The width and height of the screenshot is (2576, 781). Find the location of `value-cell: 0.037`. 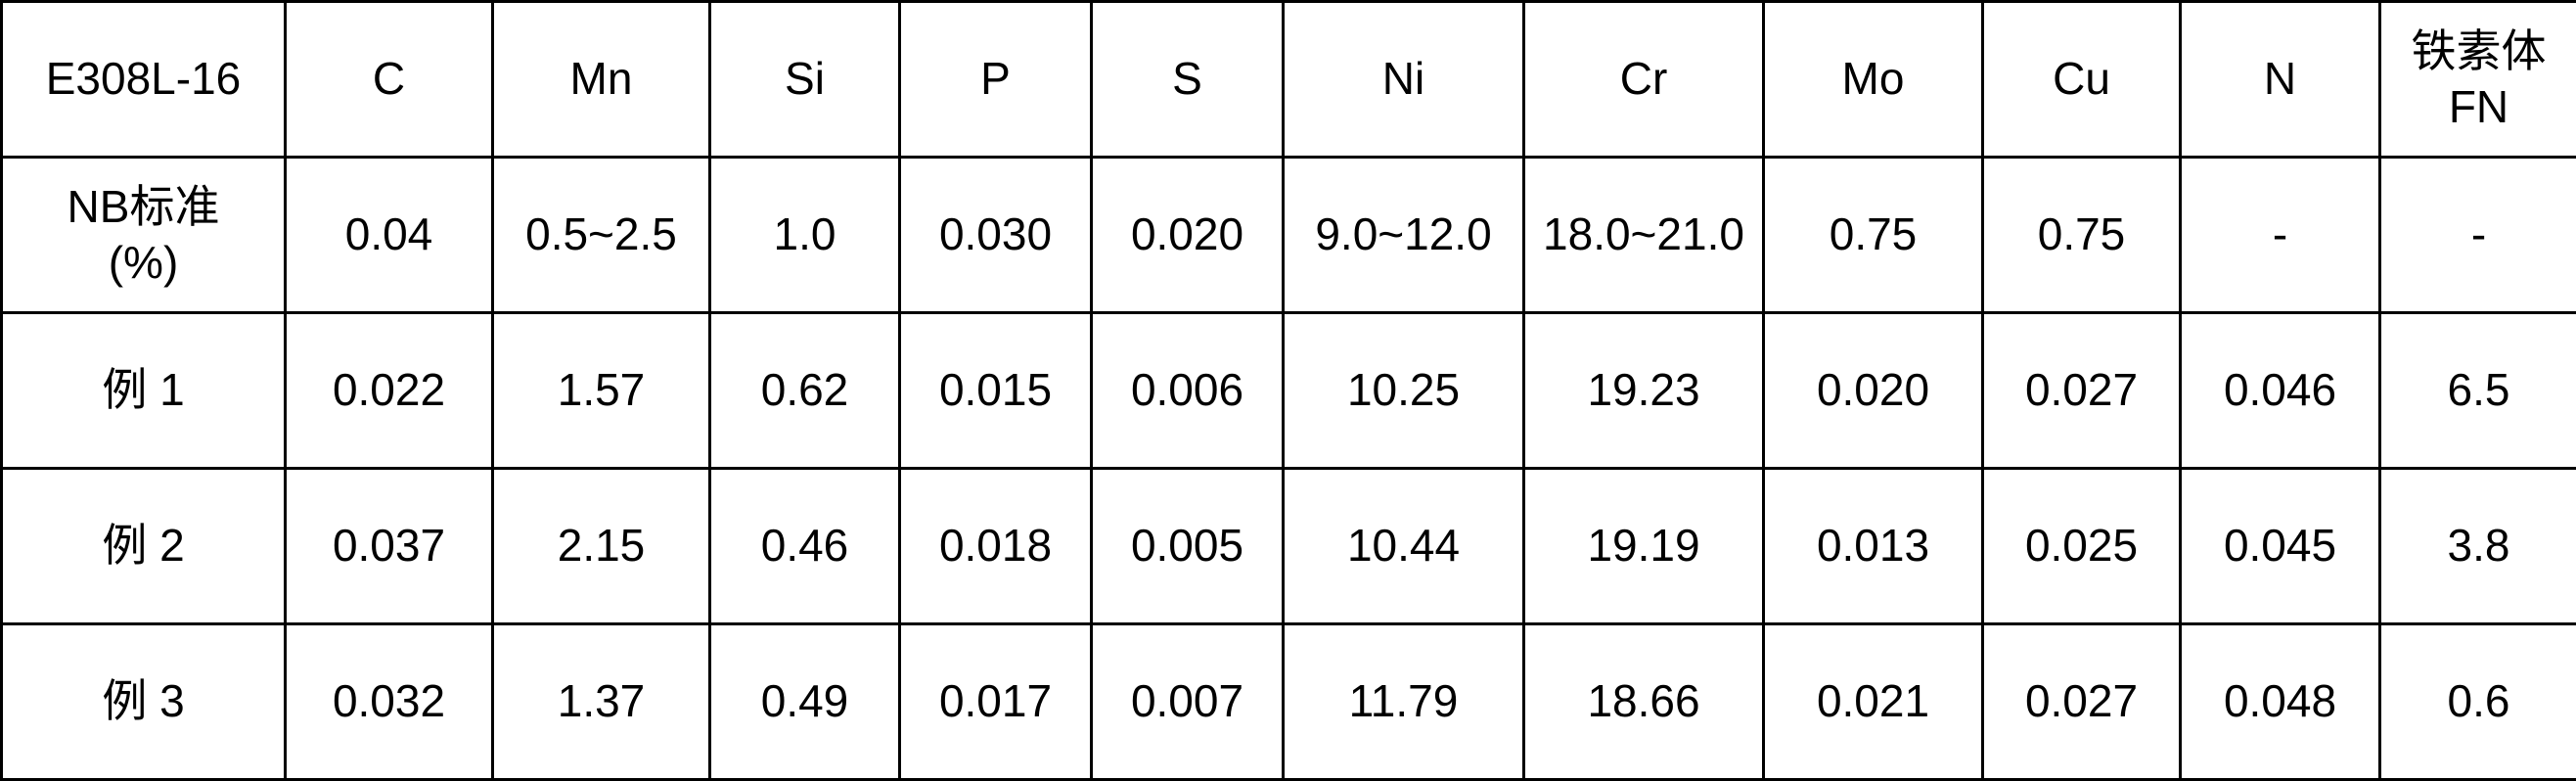

value-cell: 0.037 is located at coordinates (389, 546).